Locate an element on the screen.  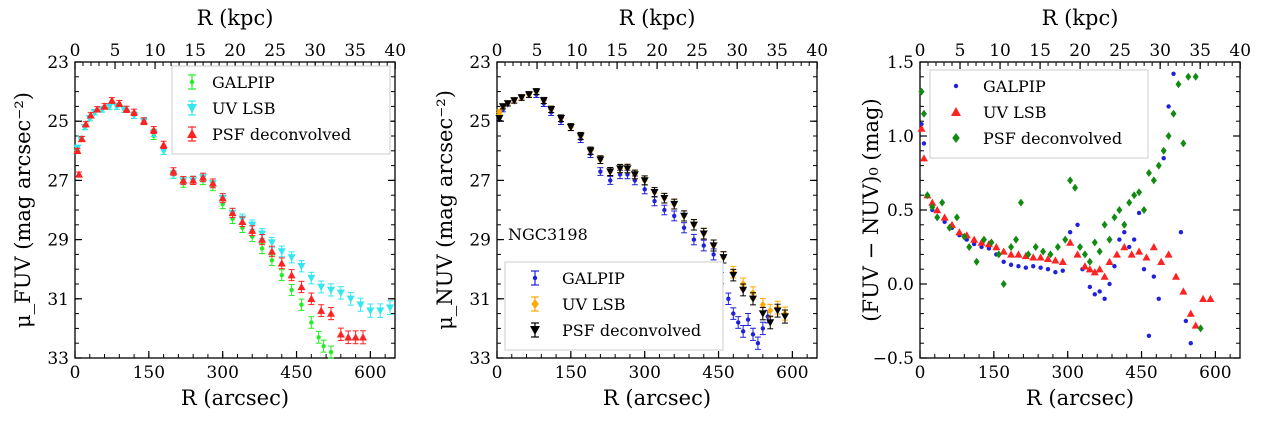
fuv-x-tick-label: 300 is located at coordinates (222, 373).